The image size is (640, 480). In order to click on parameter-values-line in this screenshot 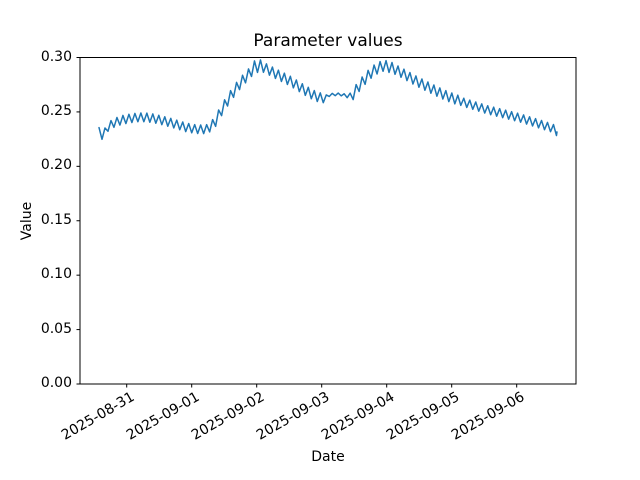, I will do `click(328, 100)`.